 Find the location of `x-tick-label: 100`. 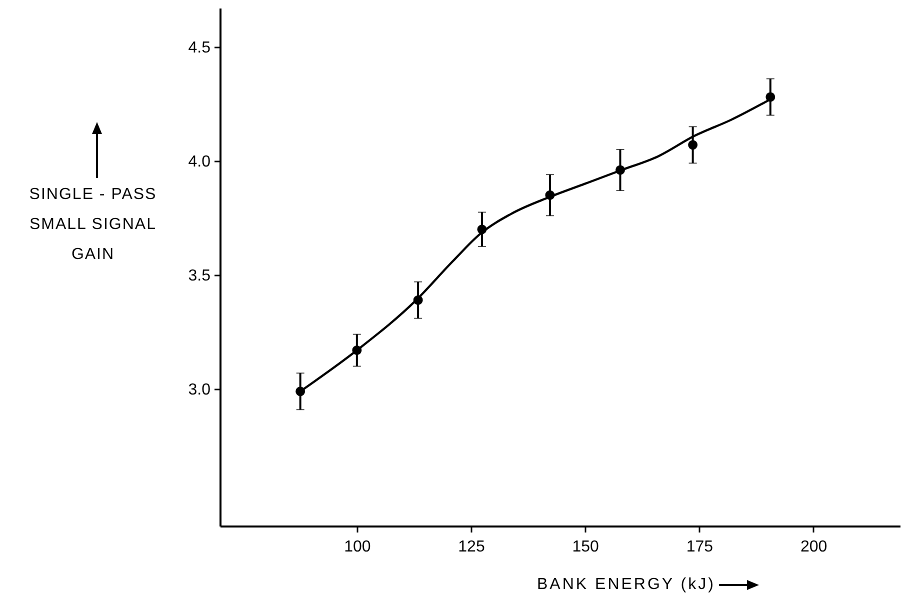

x-tick-label: 100 is located at coordinates (357, 547).